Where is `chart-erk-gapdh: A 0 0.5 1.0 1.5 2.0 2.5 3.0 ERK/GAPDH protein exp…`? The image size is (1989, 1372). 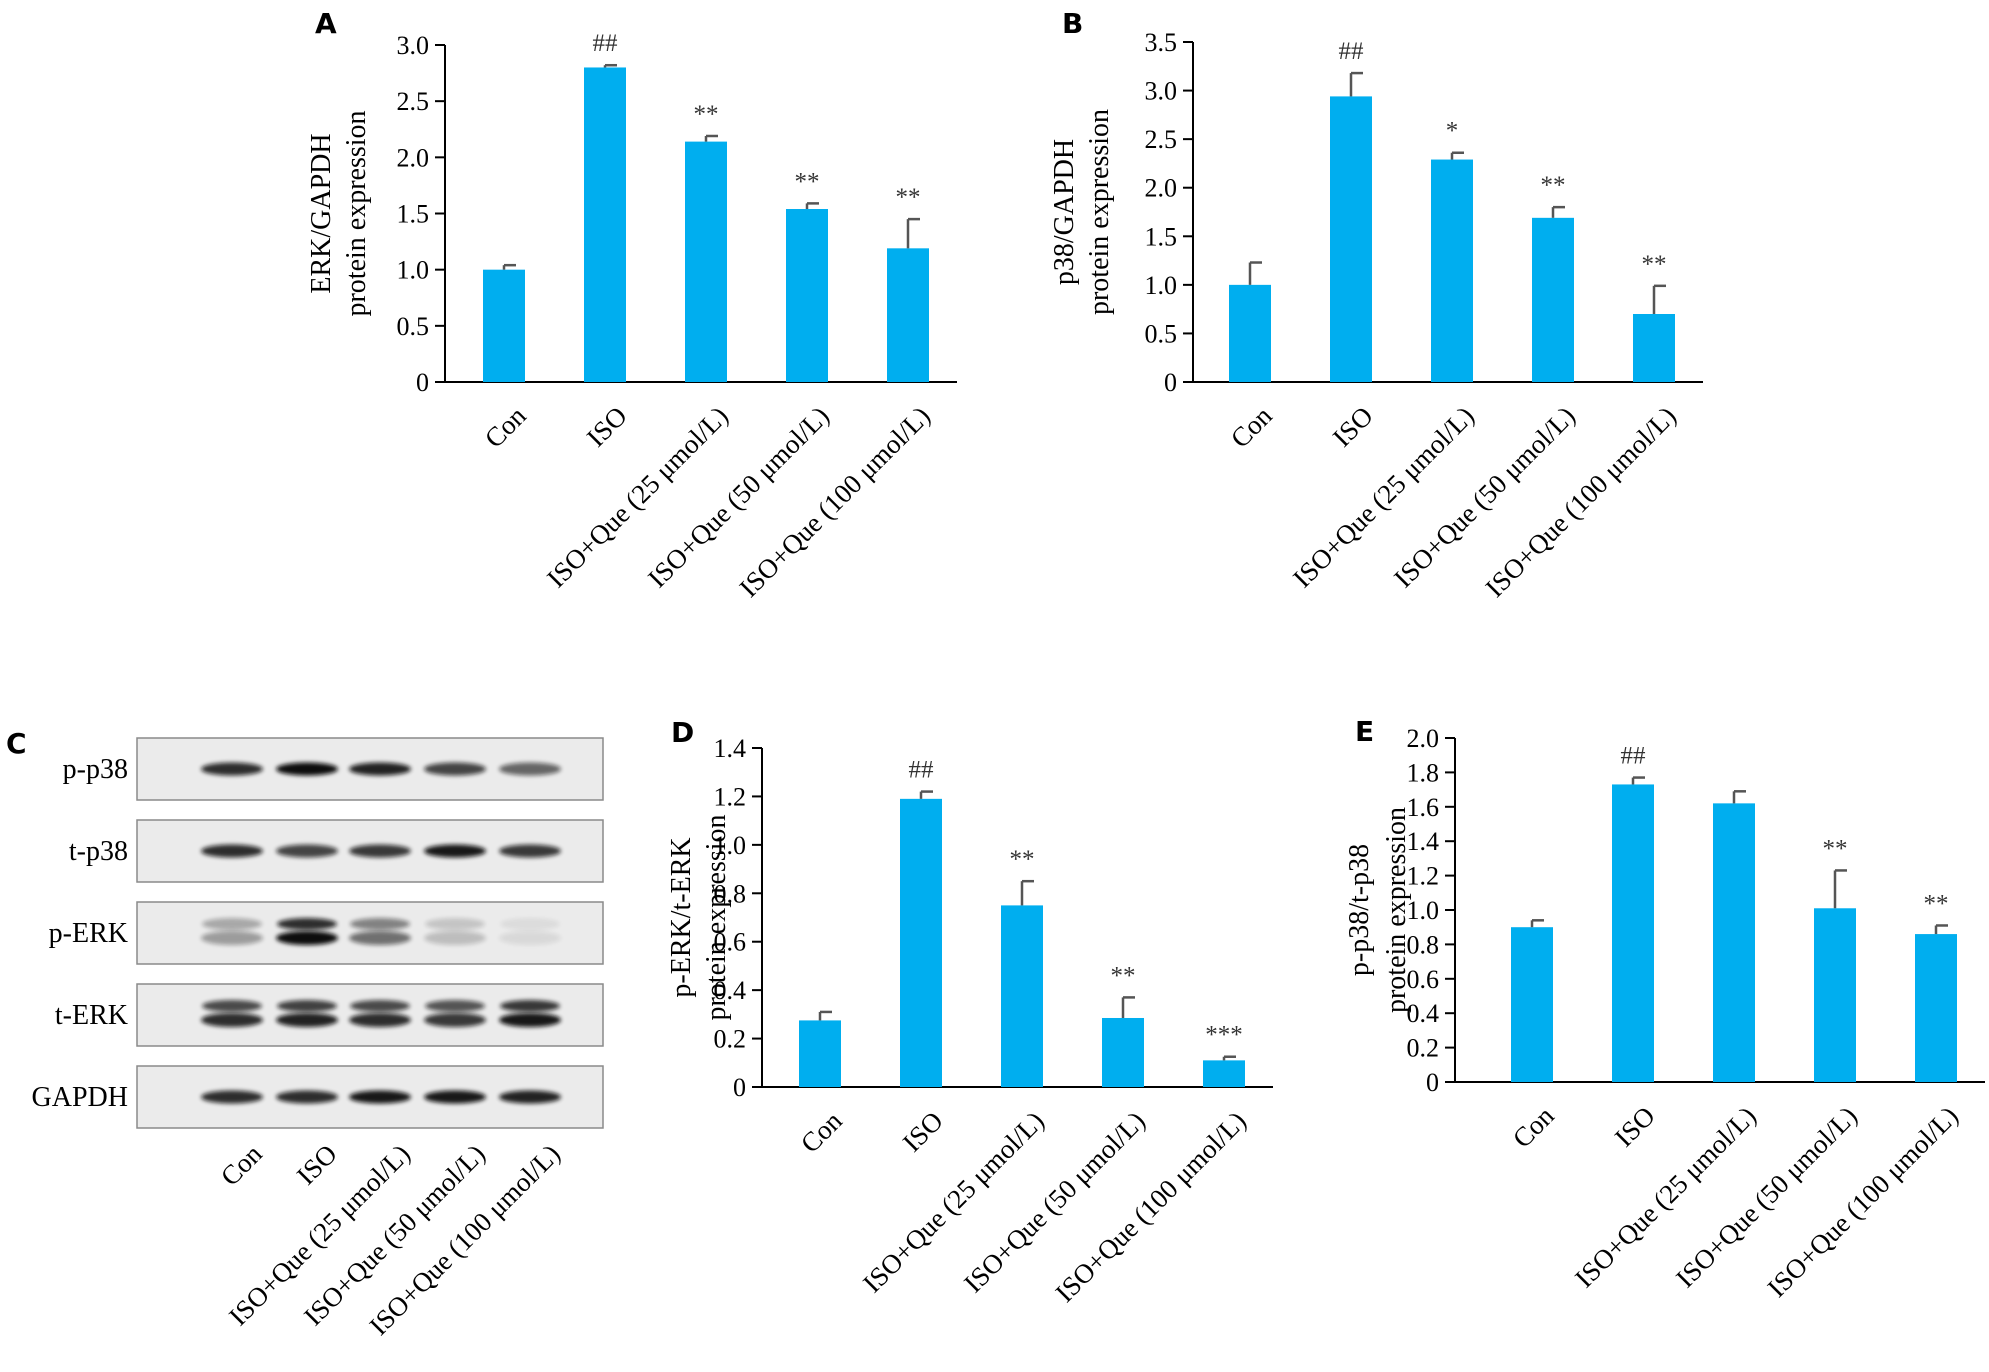
chart-erk-gapdh: A 0 0.5 1.0 1.5 2.0 2.5 3.0 ERK/GAPDH protein exp… is located at coordinates (631, 305).